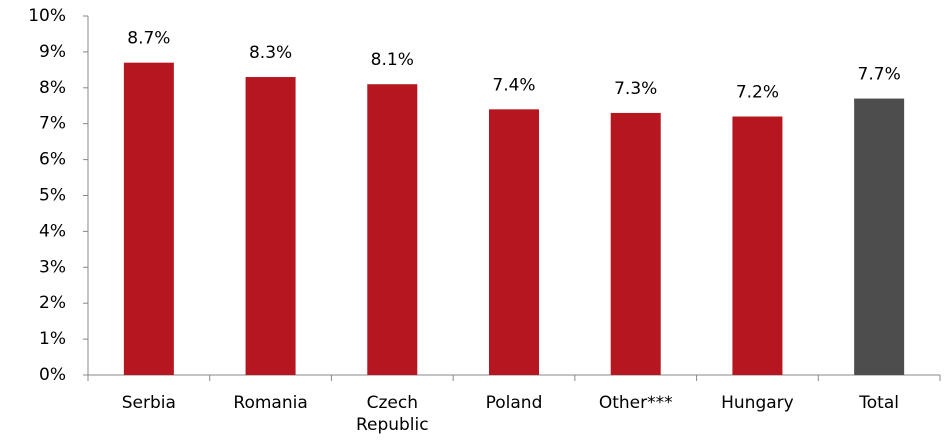  I want to click on y-tick-label: 1%, so click(52, 339).